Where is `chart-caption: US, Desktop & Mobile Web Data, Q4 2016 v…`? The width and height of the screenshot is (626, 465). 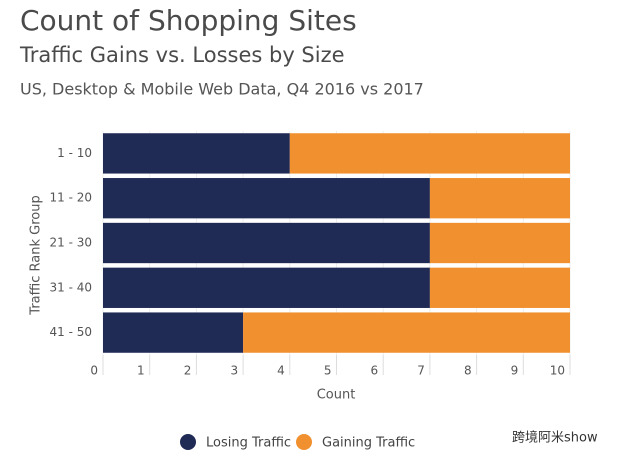 chart-caption: US, Desktop & Mobile Web Data, Q4 2016 v… is located at coordinates (222, 89).